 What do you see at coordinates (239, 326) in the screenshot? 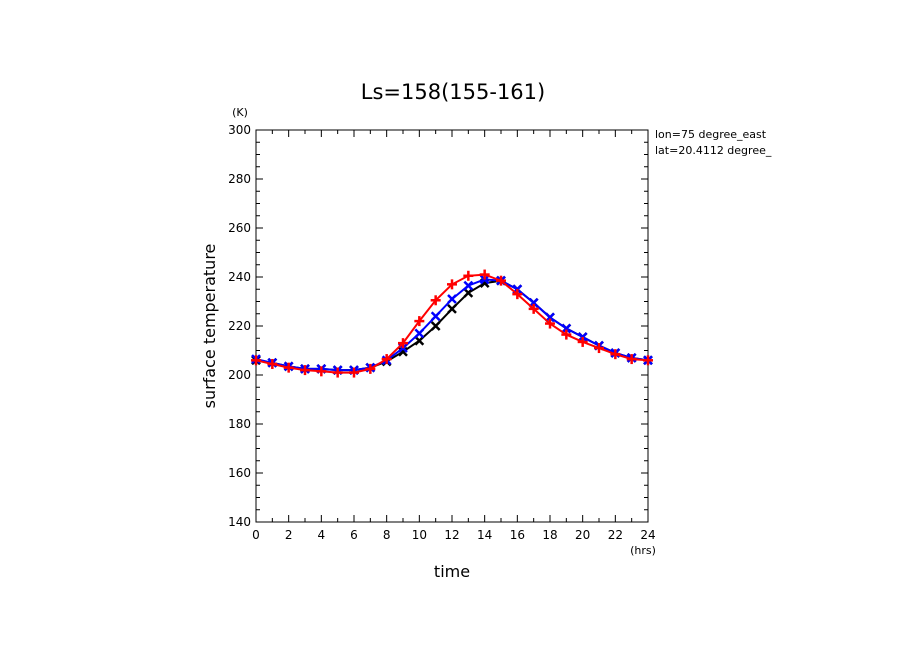
I see `y-tick-label: 220` at bounding box center [239, 326].